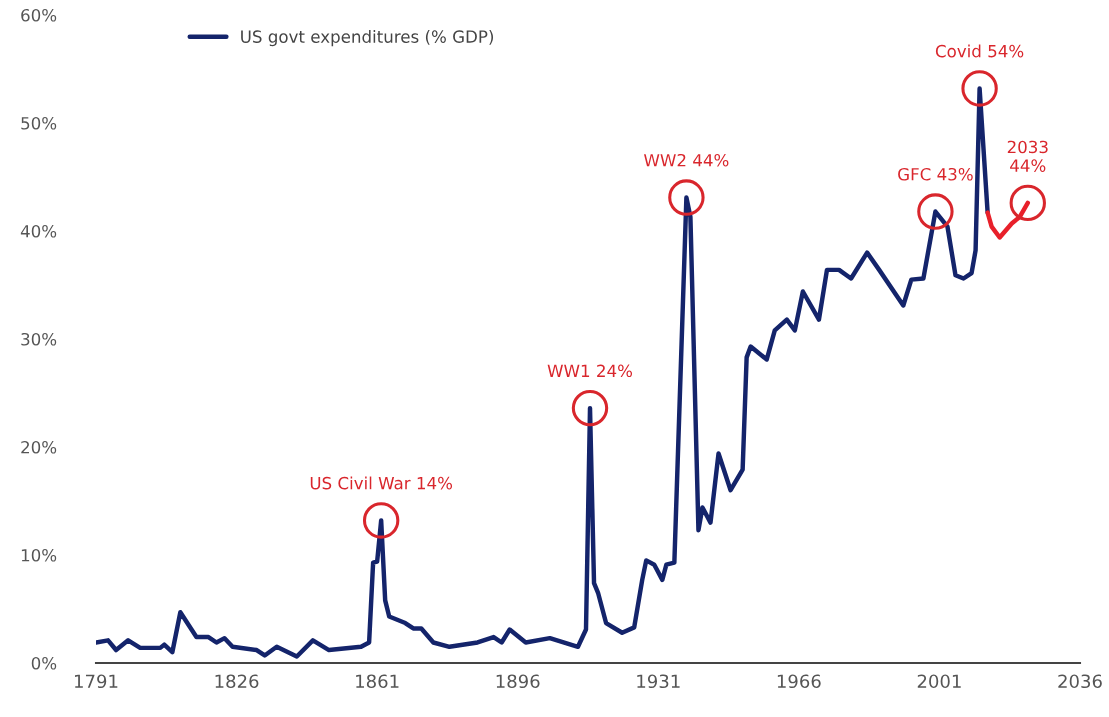  I want to click on y-tick-label: 0%, so click(44, 663).